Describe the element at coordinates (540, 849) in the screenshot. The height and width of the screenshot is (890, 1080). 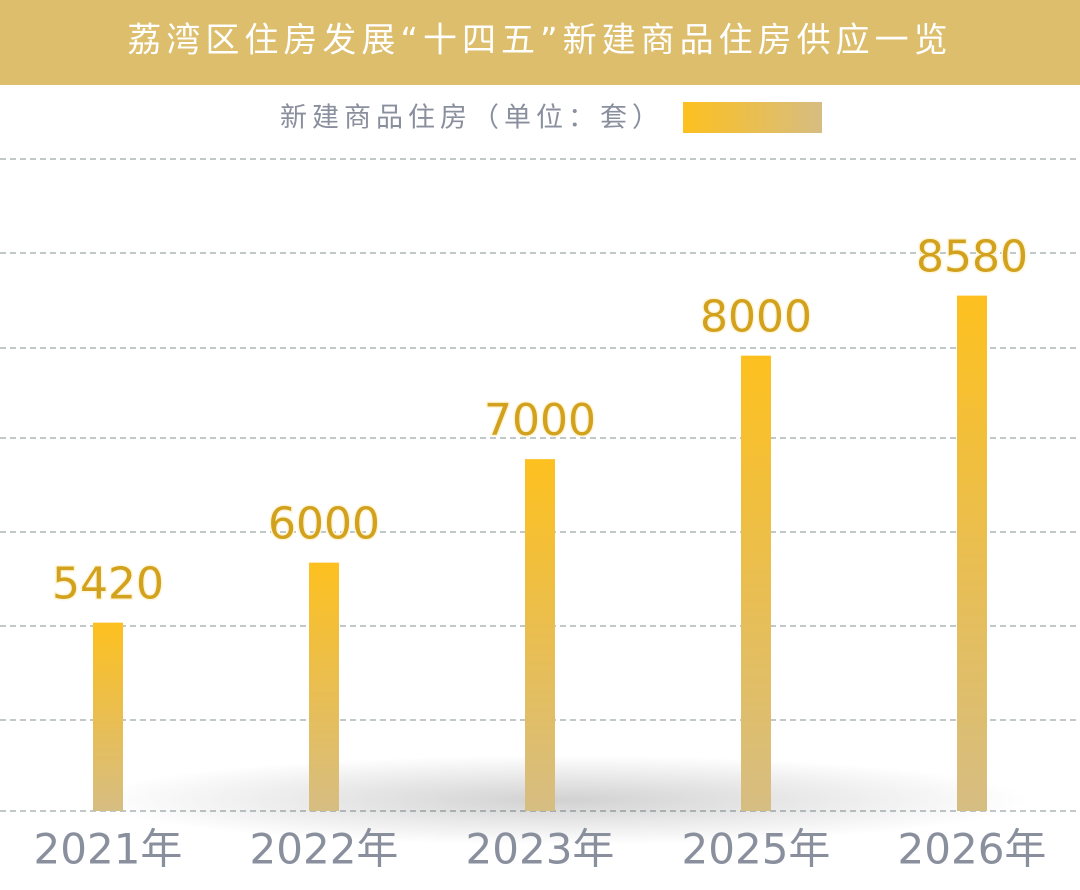
I see `x-tick-label: 2023年` at that location.